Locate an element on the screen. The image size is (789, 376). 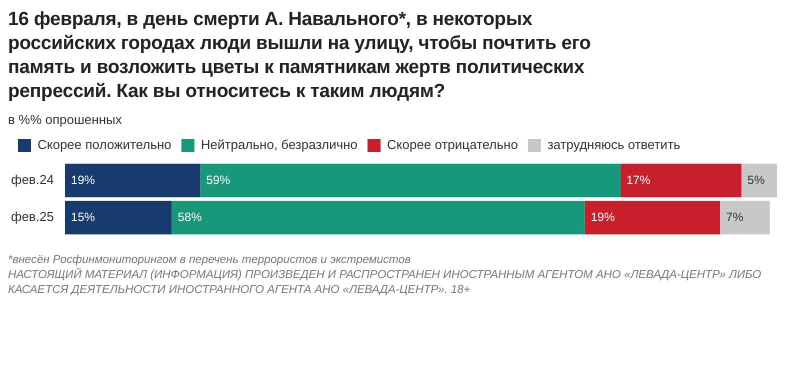
data-label: 7% is located at coordinates (735, 217).